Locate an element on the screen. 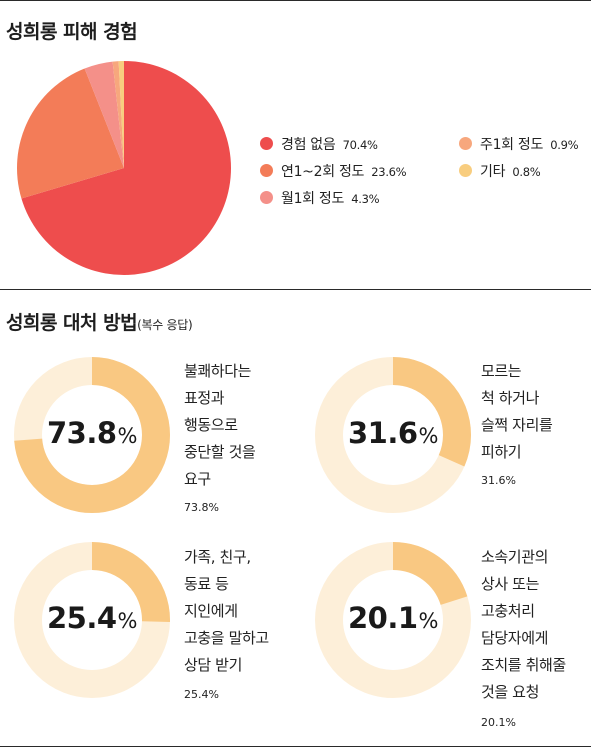 This screenshot has height=750, width=591. legend-item-monthly: 월1회 정도 4.3% is located at coordinates (320, 198).